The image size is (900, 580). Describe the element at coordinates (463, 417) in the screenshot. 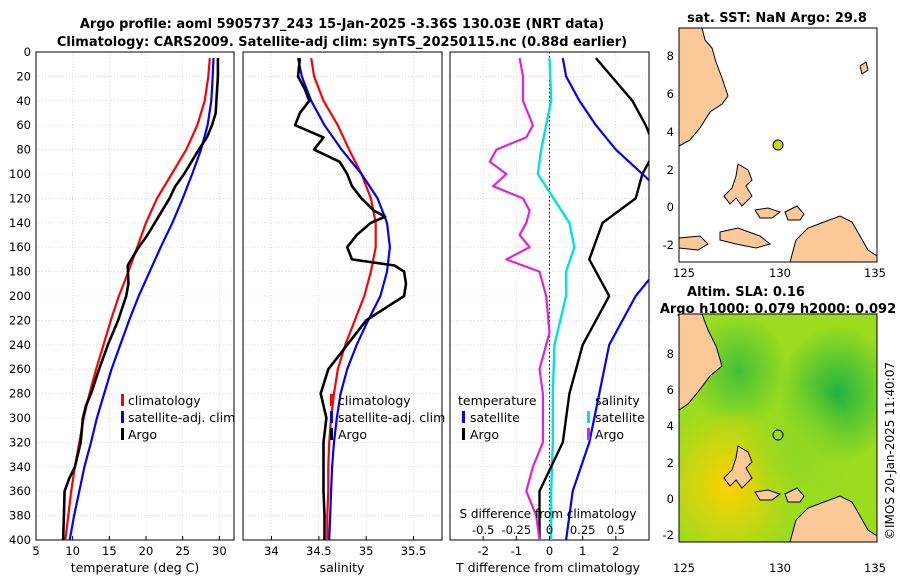

I see `legend-swatch-temp-satellite` at that location.